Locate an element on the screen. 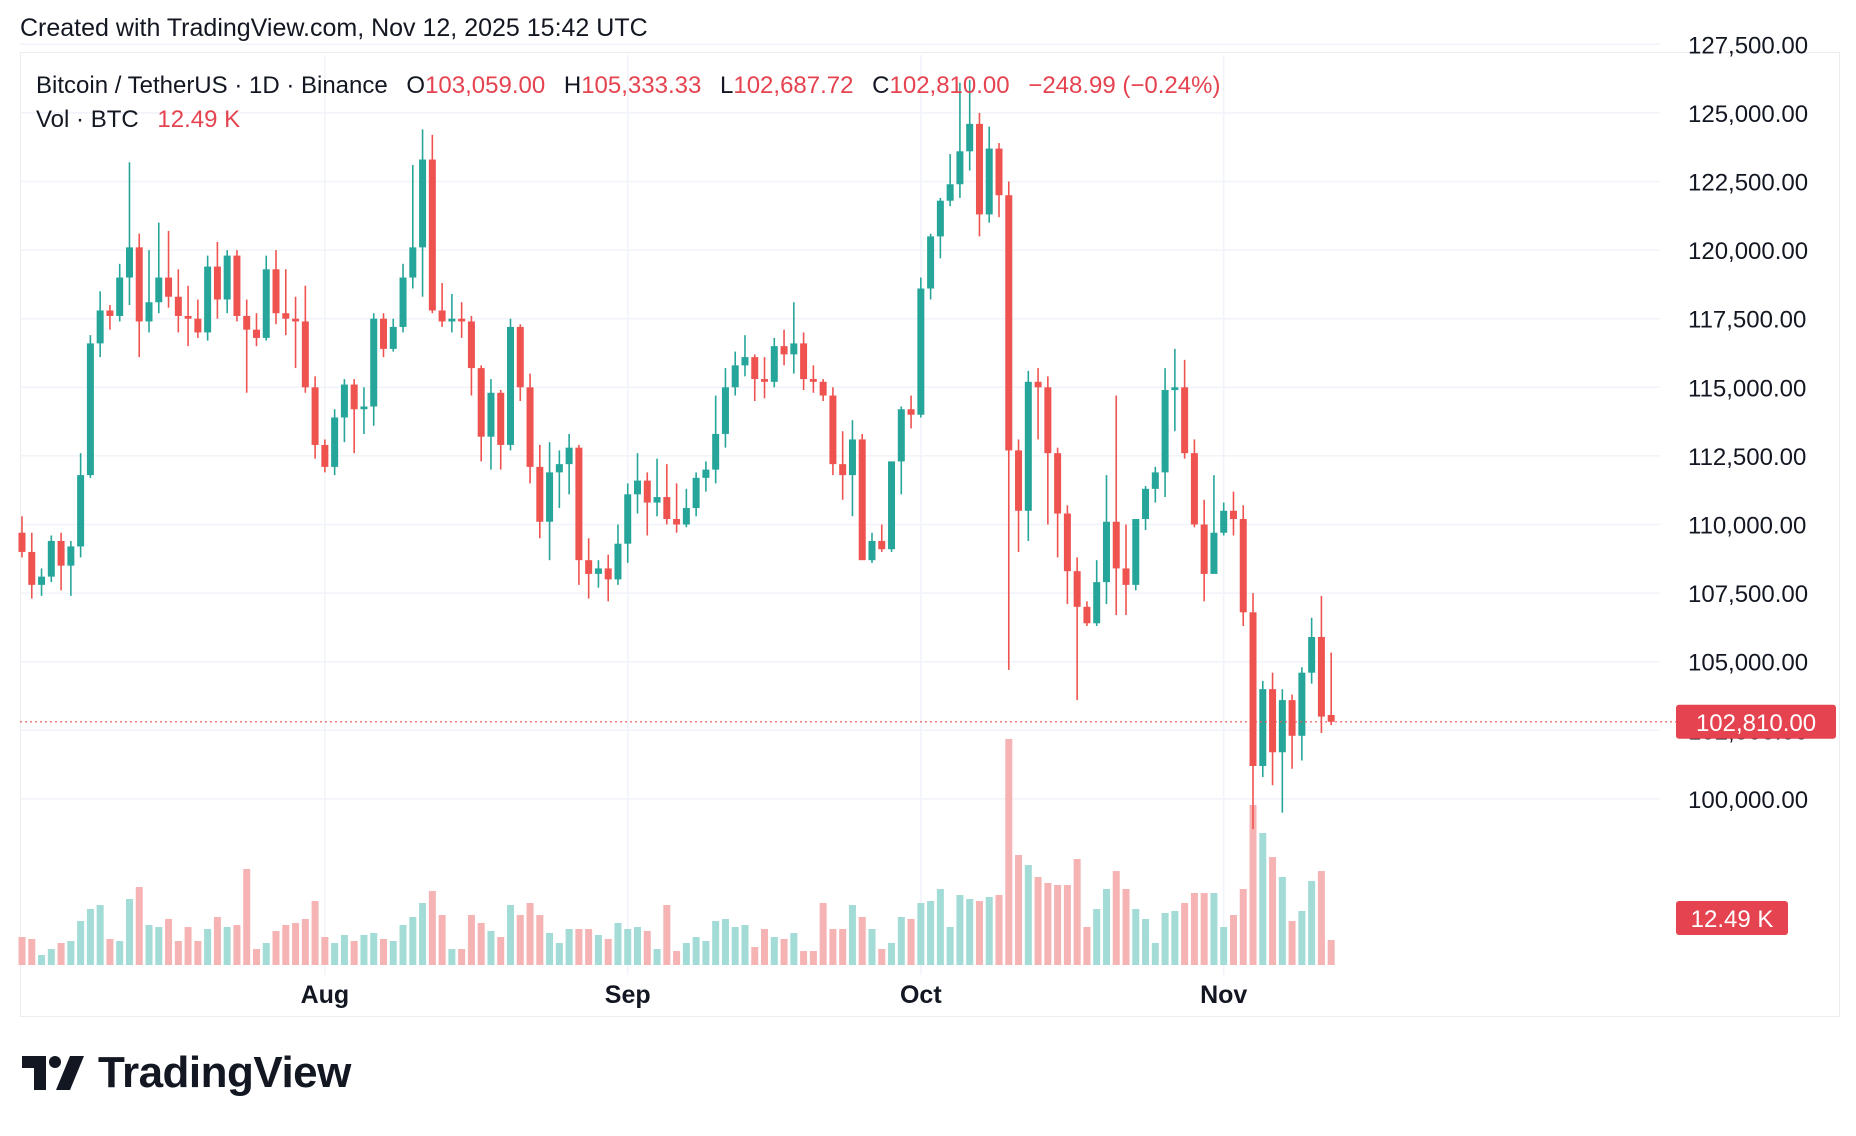 This screenshot has width=1856, height=1136. last-price-text: 102,810.00 is located at coordinates (1756, 723).